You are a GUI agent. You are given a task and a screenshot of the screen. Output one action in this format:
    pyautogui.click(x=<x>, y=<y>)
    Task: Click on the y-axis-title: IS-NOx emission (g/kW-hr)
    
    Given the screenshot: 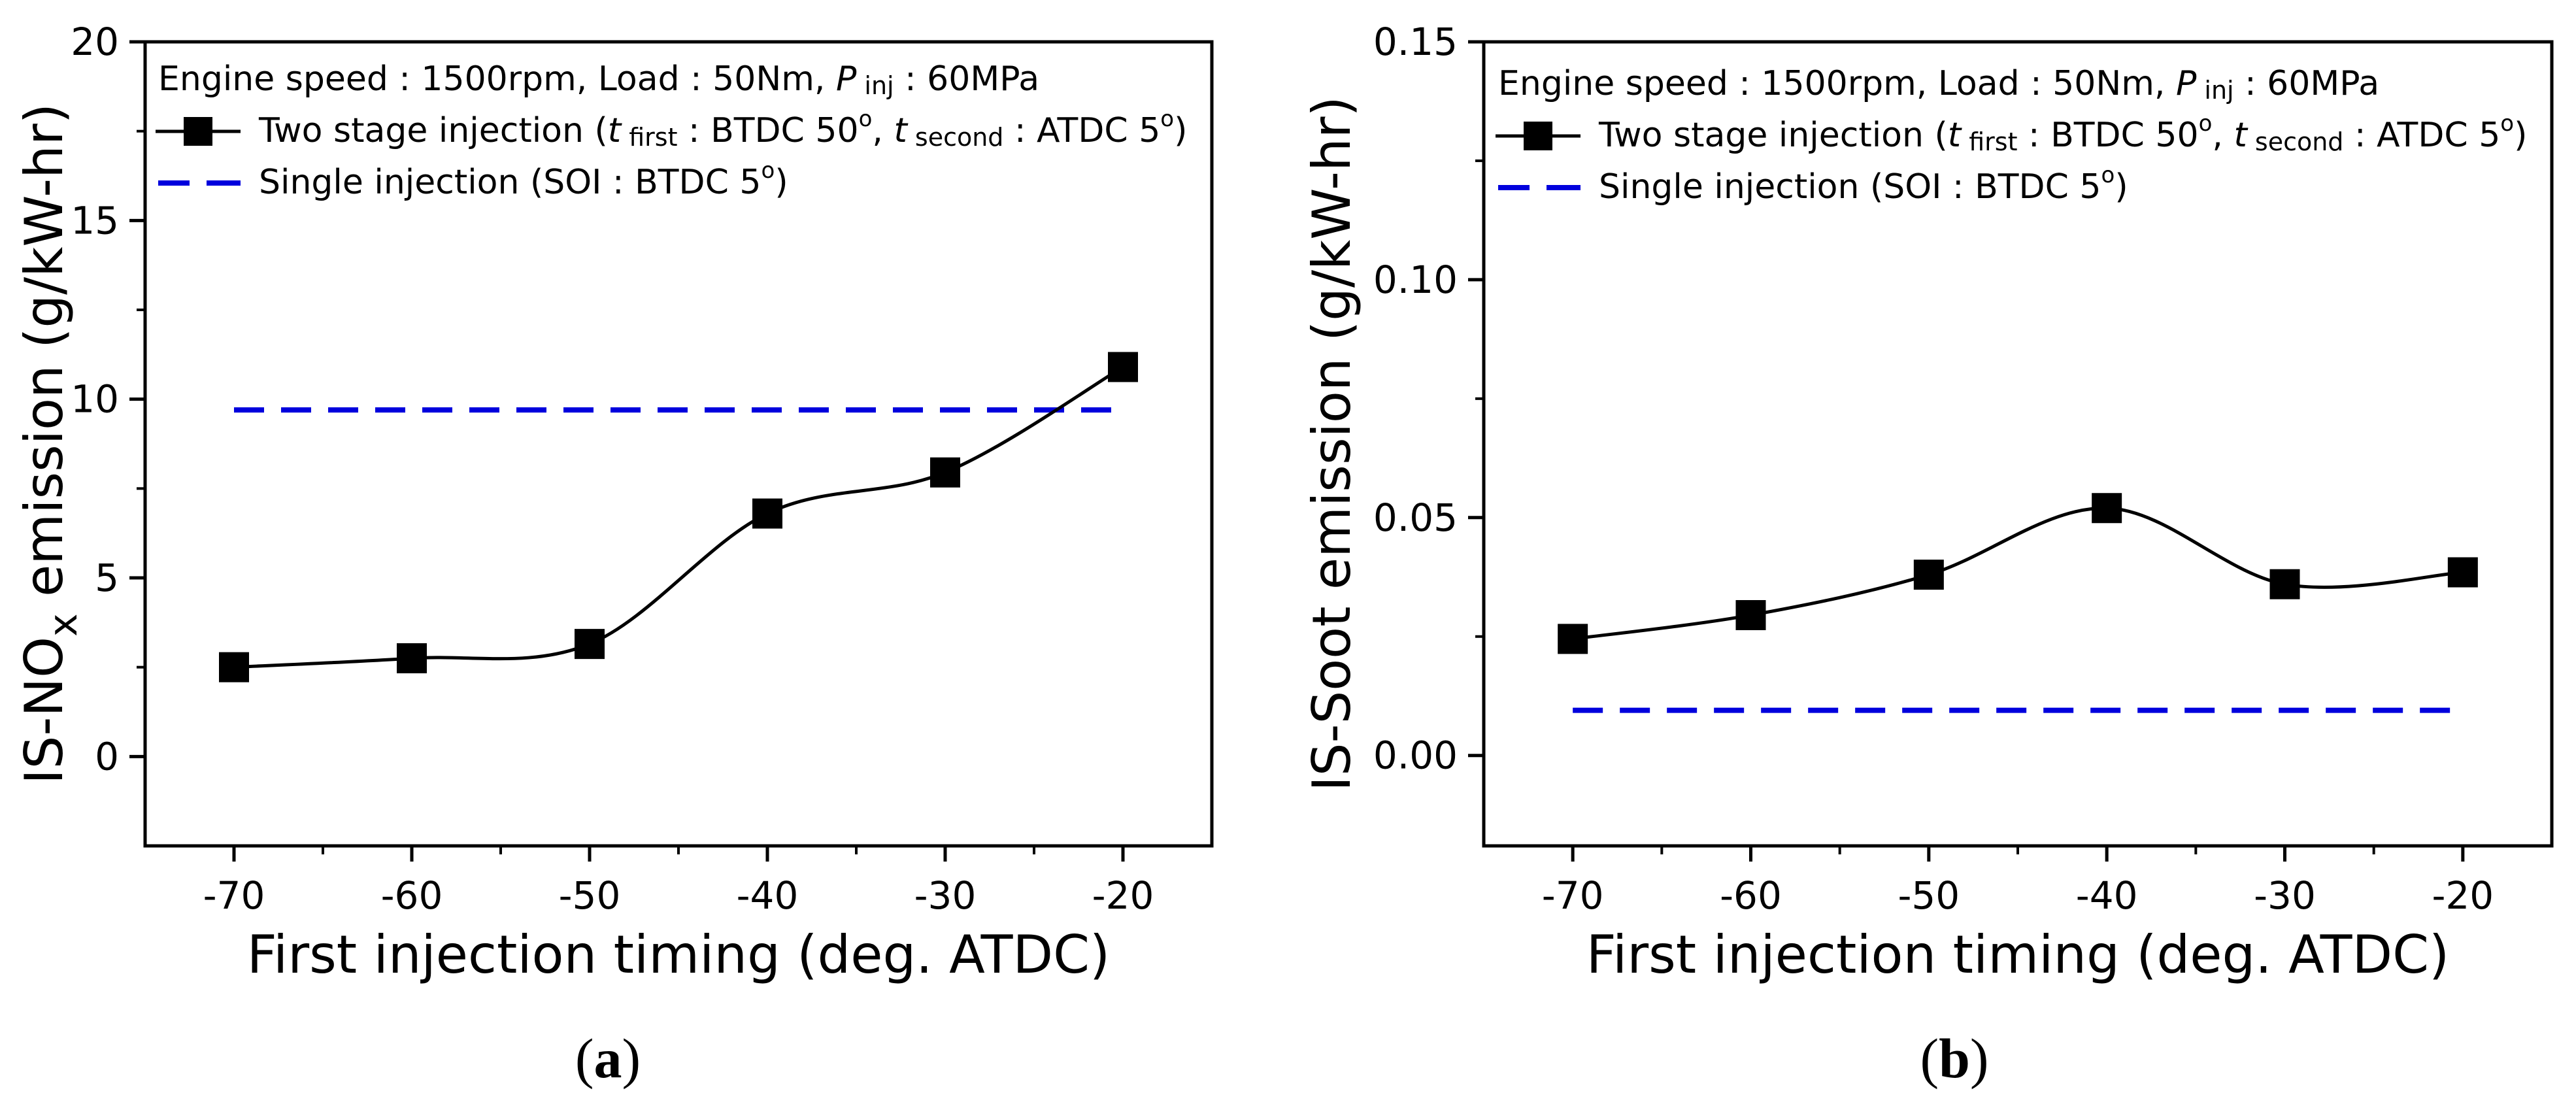 What is the action you would take?
    pyautogui.click(x=50, y=443)
    